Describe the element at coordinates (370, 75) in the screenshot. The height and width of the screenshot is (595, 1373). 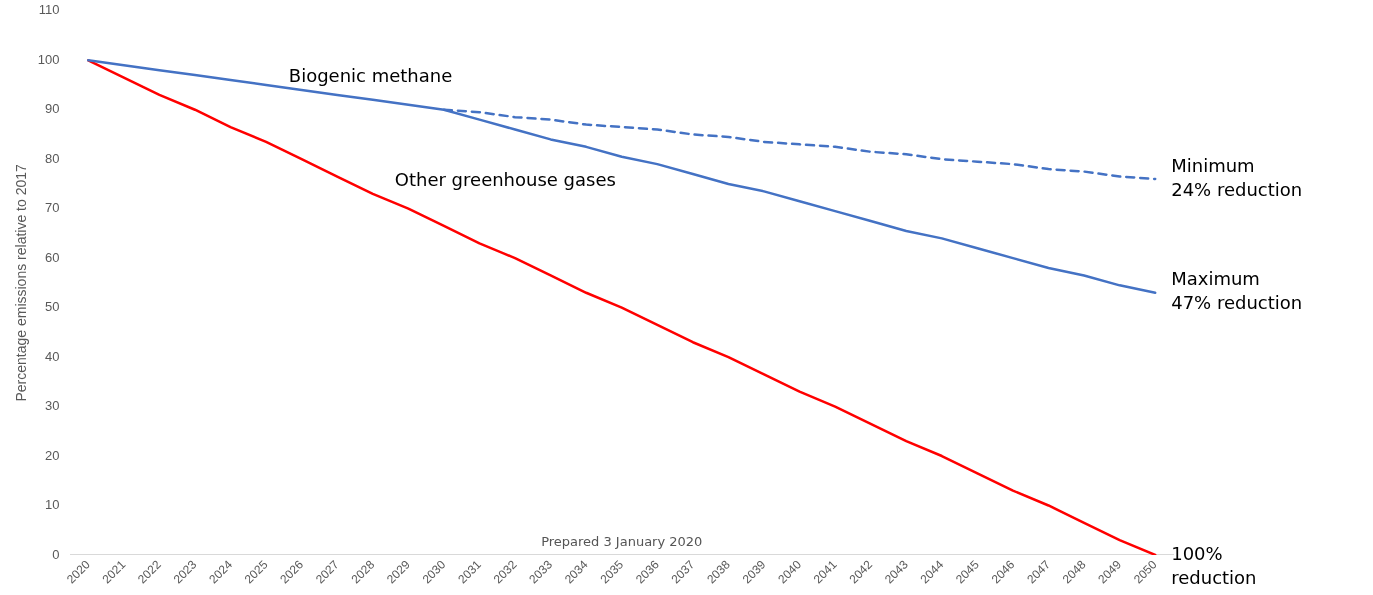
I see `series-label: Biogenic methane` at that location.